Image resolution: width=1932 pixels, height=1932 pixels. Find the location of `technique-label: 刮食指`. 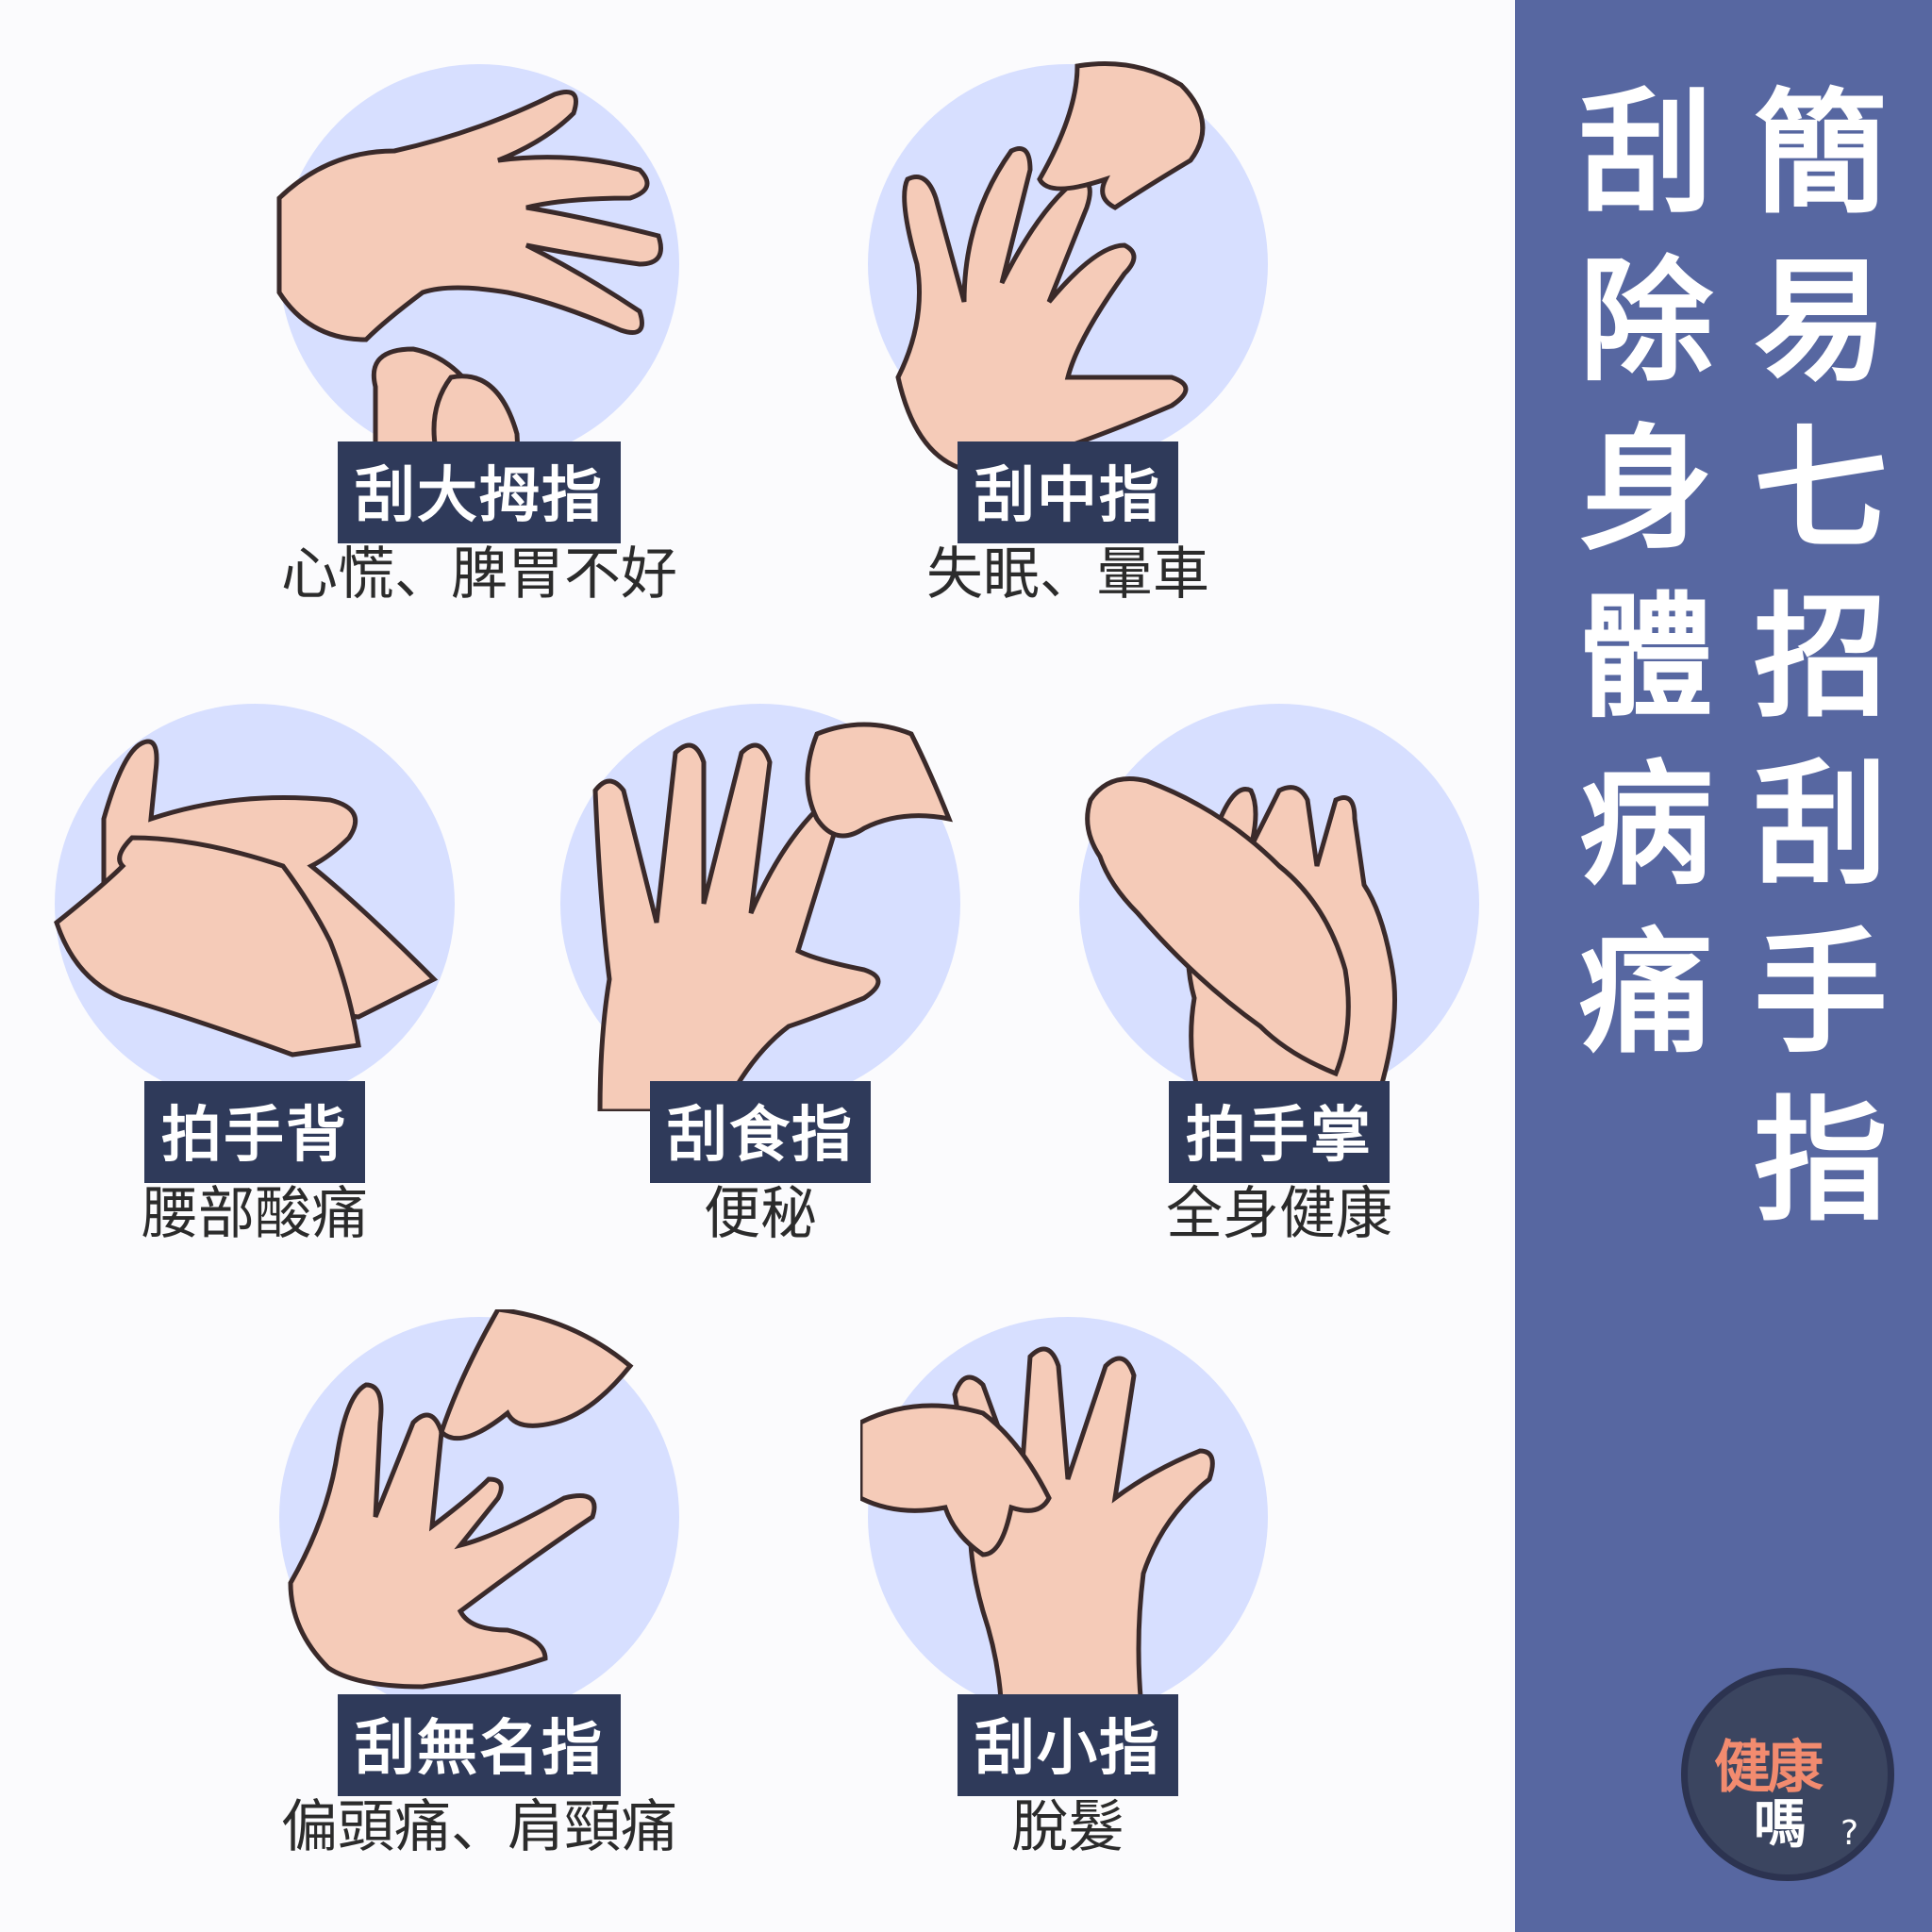

technique-label: 刮食指 is located at coordinates (761, 1132).